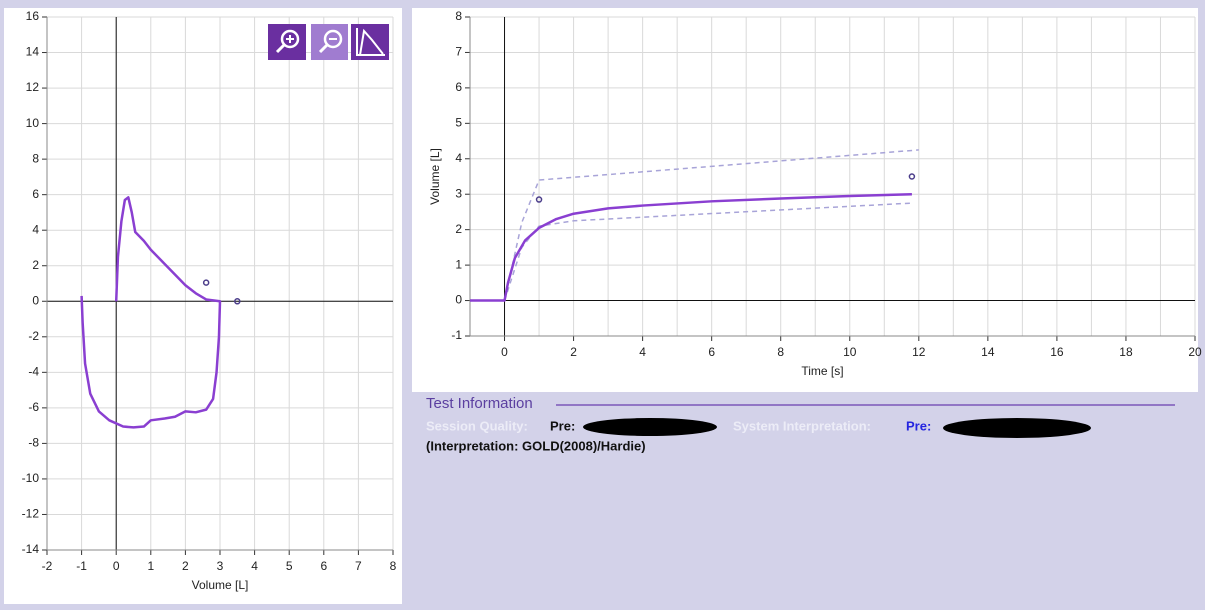 This screenshot has width=1205, height=610. What do you see at coordinates (47, 566) in the screenshot?
I see `x-tick-label: -2` at bounding box center [47, 566].